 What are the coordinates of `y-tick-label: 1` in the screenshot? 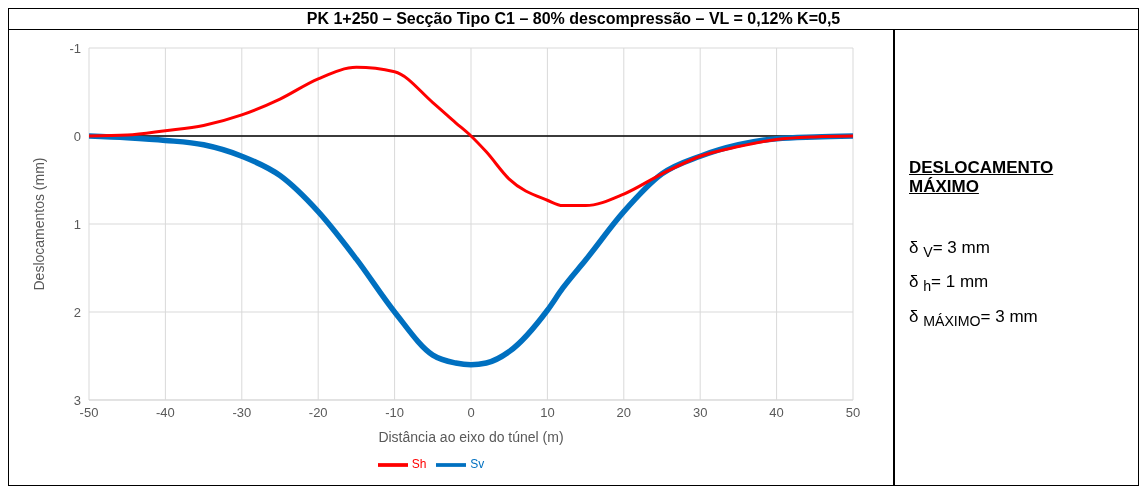 It's located at (77, 224).